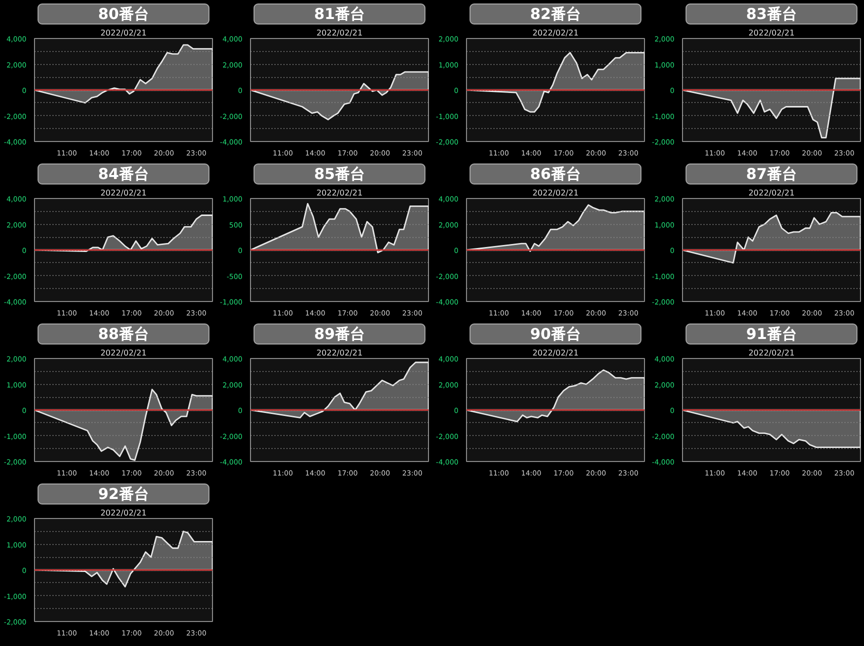 The height and width of the screenshot is (646, 864). What do you see at coordinates (555, 174) in the screenshot?
I see `chart-title: 86番台` at bounding box center [555, 174].